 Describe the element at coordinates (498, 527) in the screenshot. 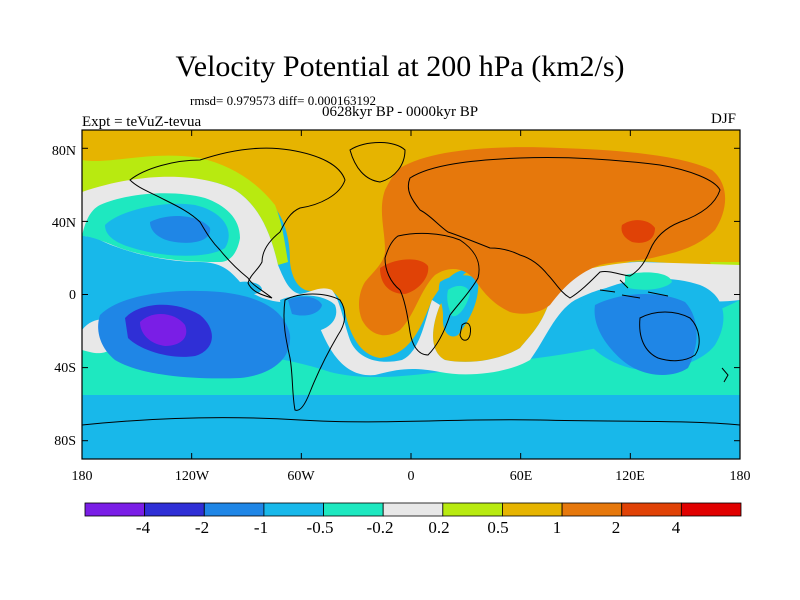

I see `colorbar-label: 0.5` at that location.